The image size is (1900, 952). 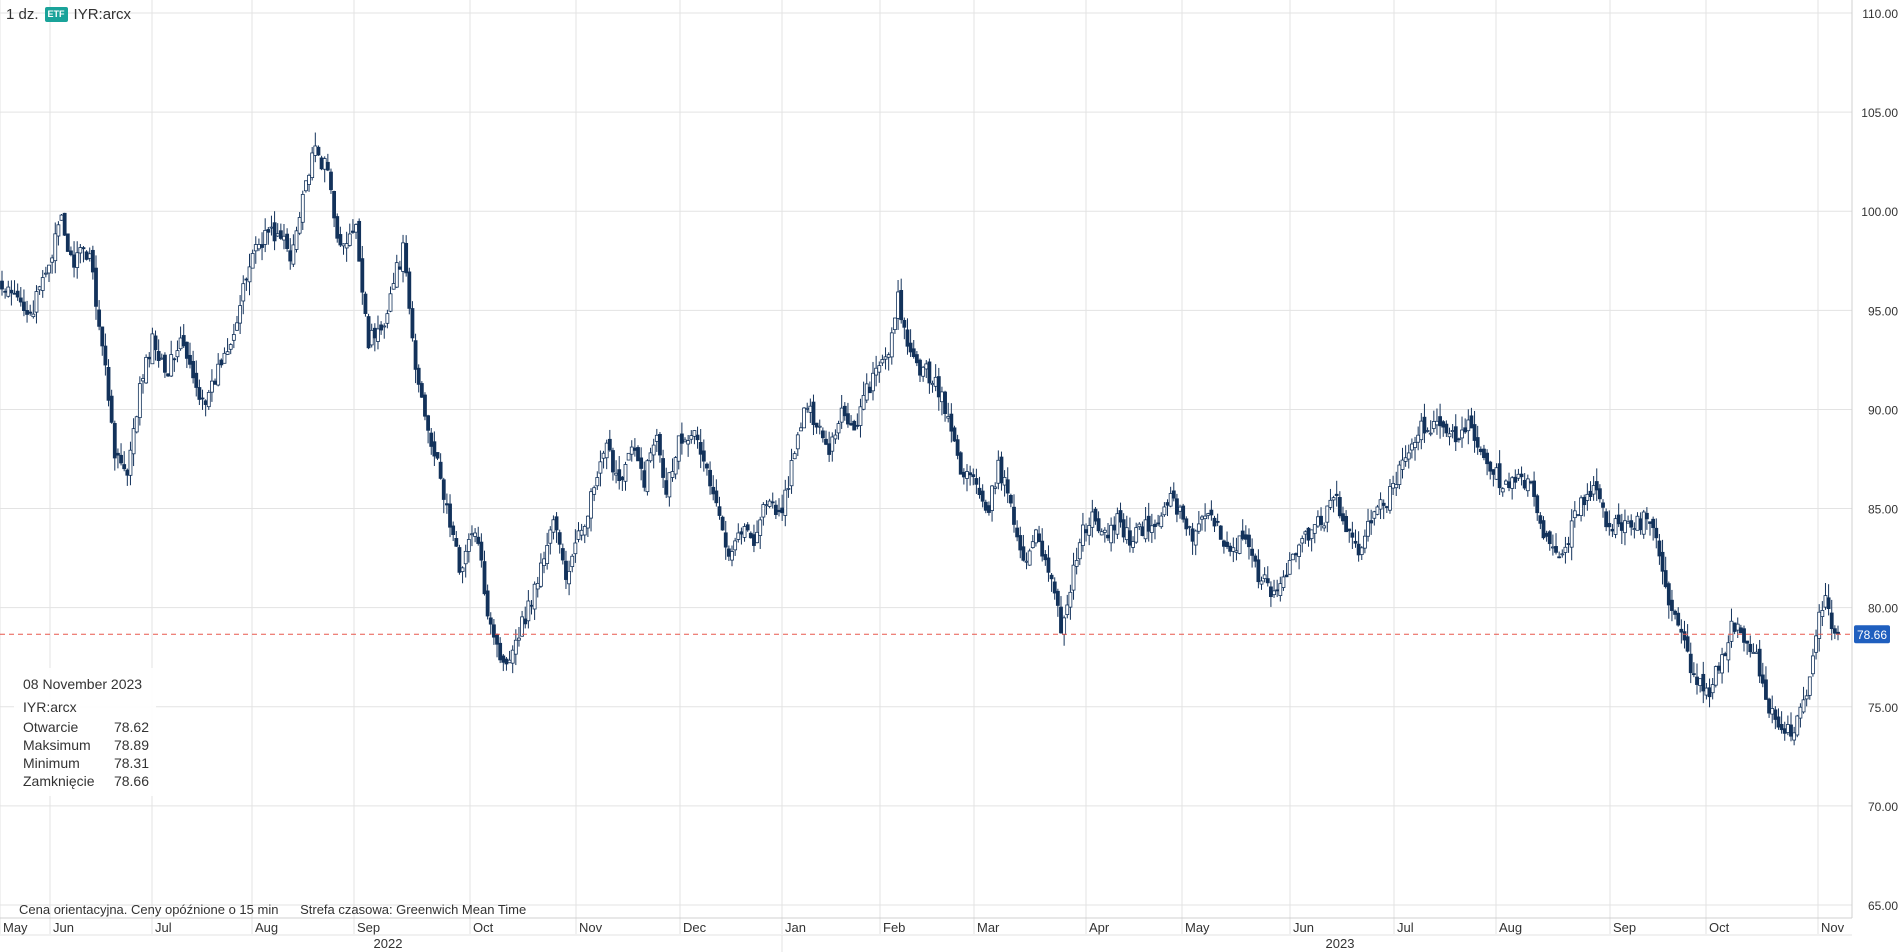 I want to click on year-label: 2022, so click(x=388, y=943).